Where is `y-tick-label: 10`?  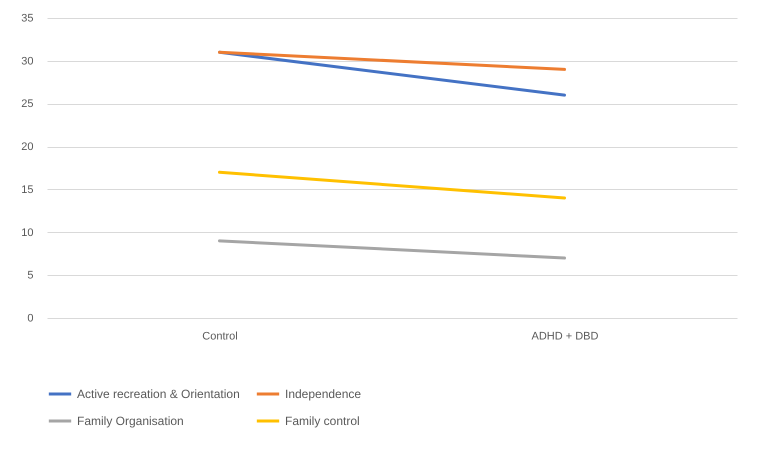 y-tick-label: 10 is located at coordinates (27, 232).